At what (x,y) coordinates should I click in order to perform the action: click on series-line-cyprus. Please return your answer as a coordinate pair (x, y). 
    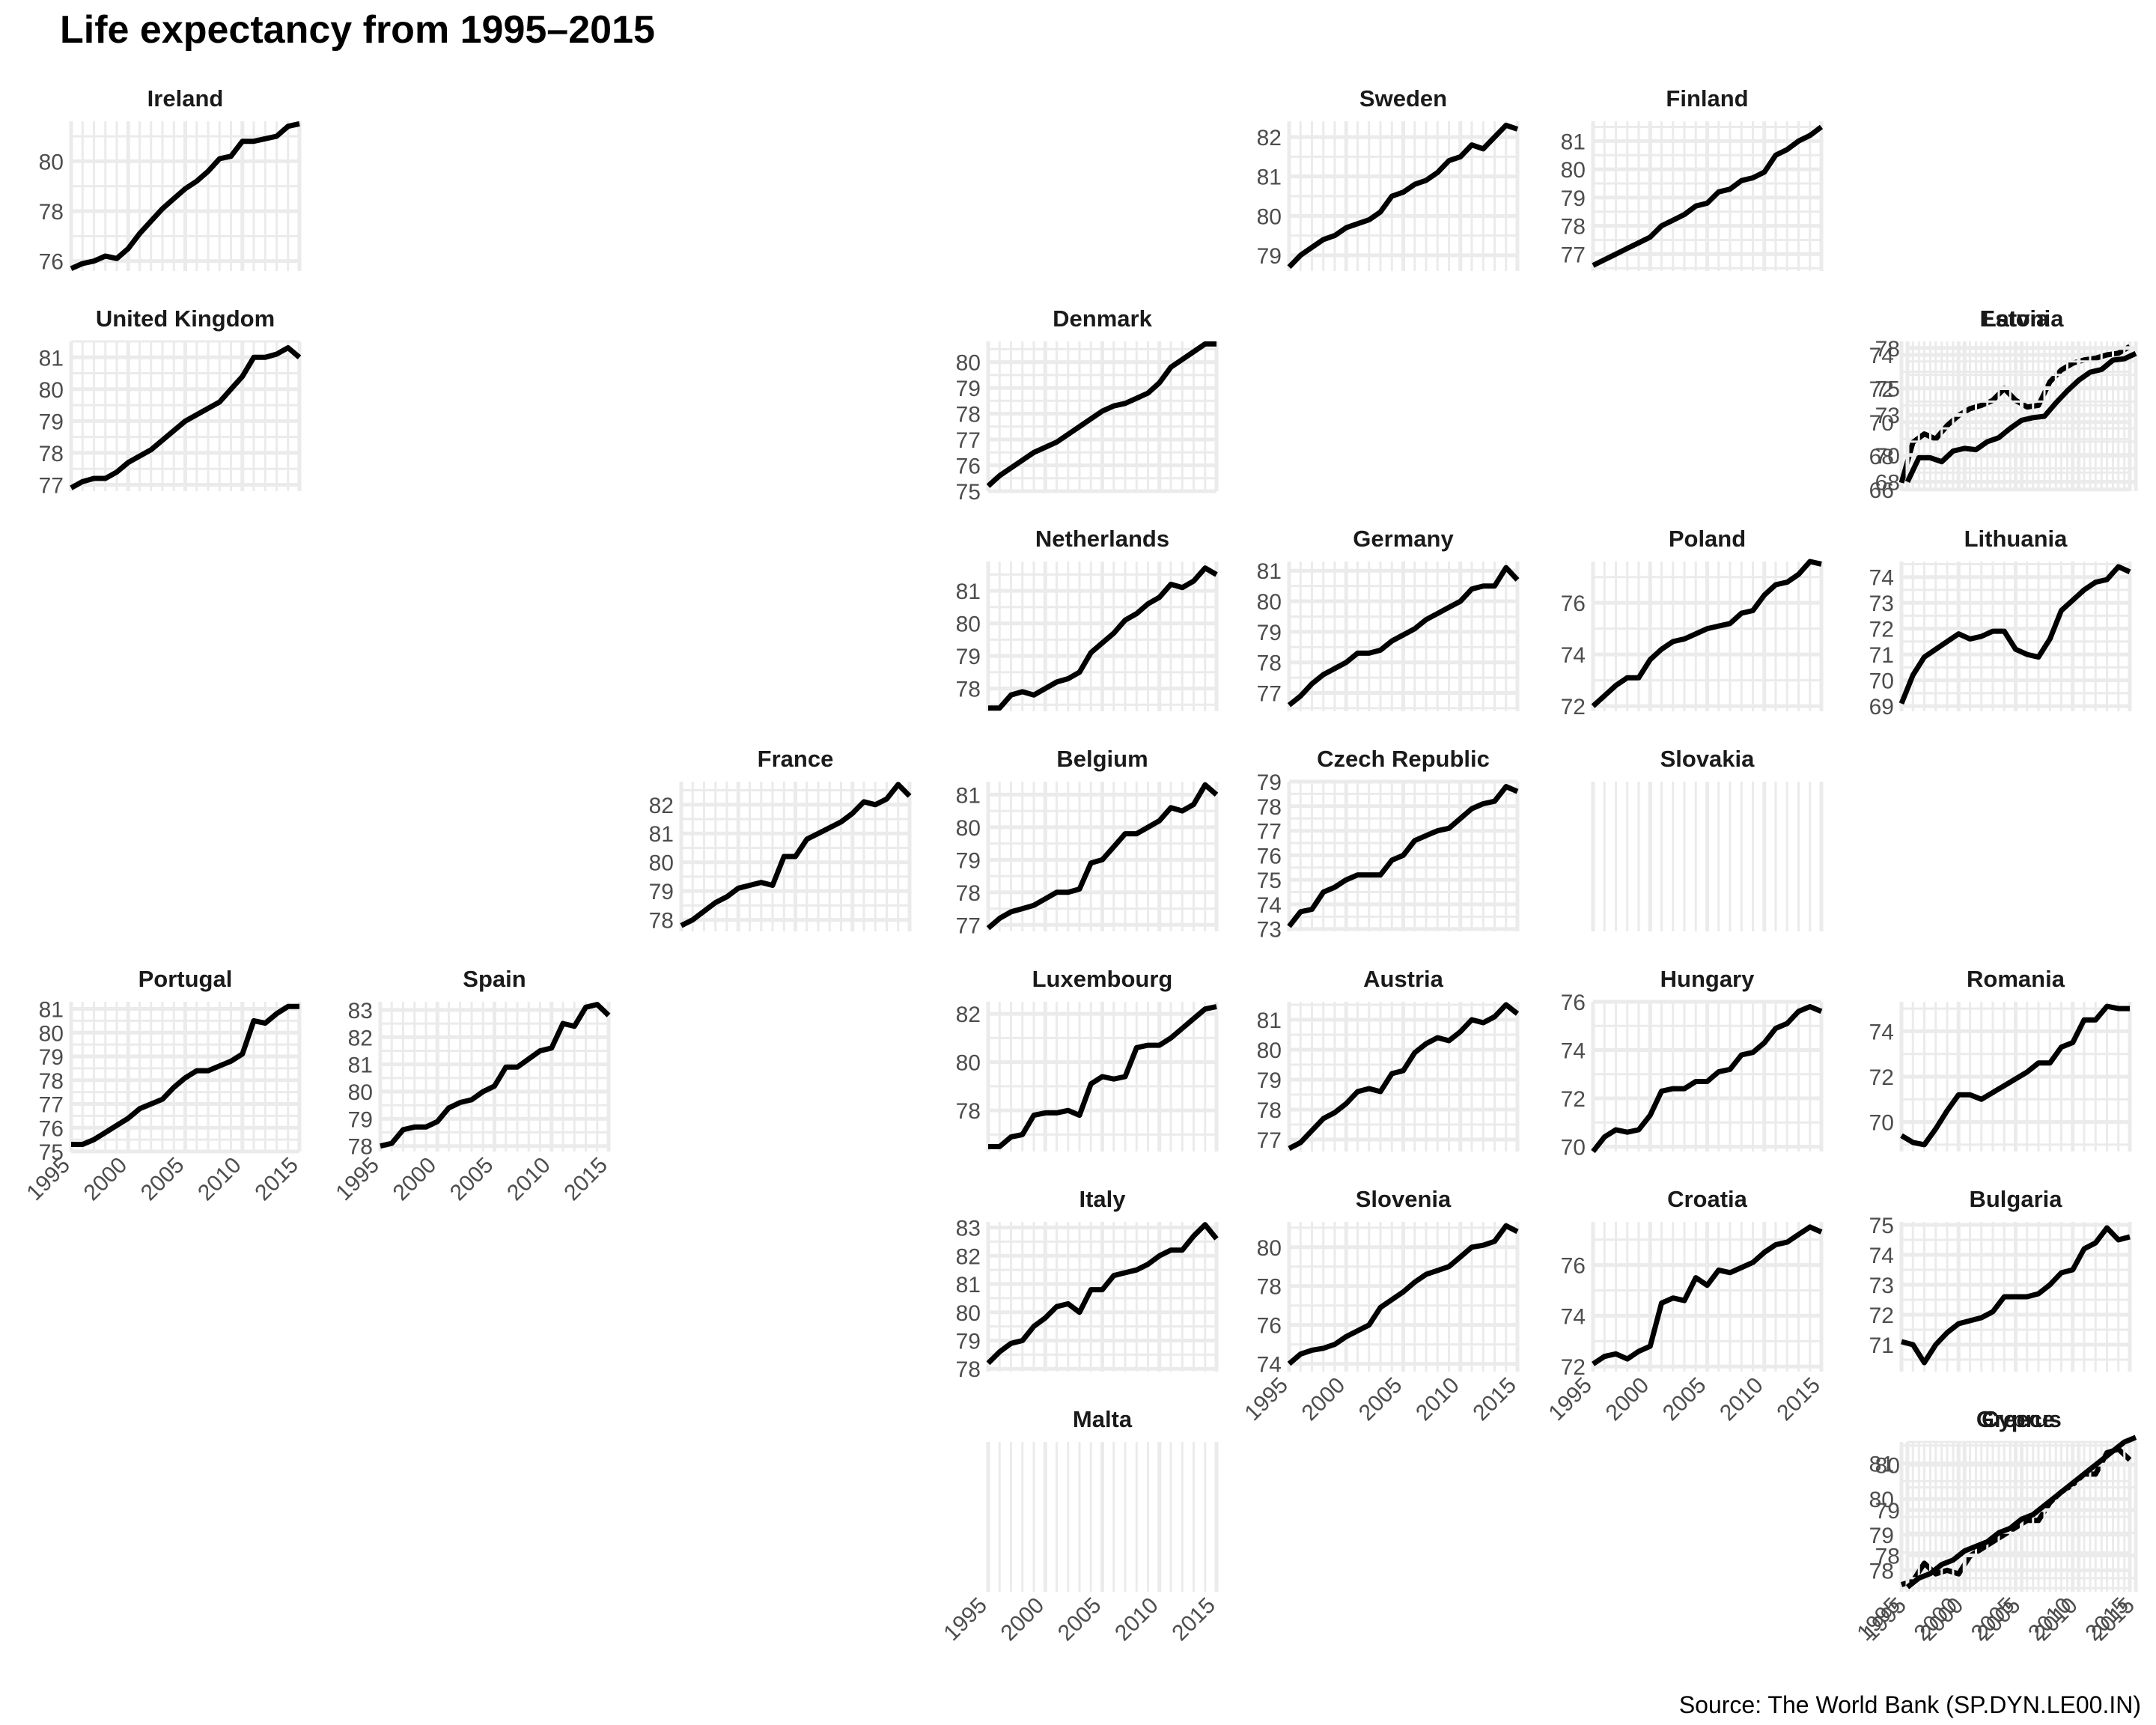
    Looking at the image, I should click on (2021, 1512).